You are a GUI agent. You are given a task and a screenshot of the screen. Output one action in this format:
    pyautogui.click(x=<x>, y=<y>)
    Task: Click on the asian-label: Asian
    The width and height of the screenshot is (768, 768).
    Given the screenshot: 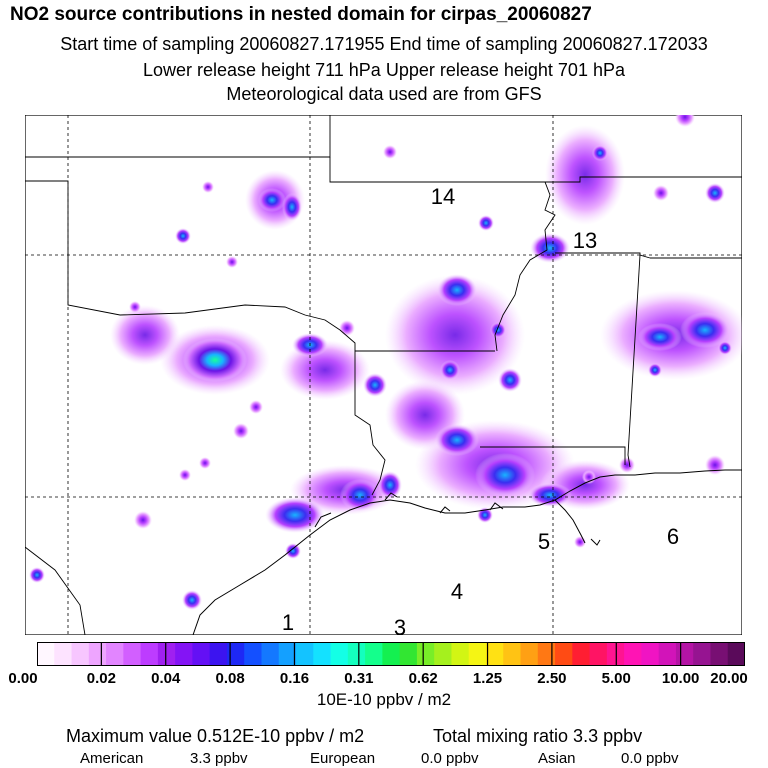 What is the action you would take?
    pyautogui.click(x=557, y=758)
    